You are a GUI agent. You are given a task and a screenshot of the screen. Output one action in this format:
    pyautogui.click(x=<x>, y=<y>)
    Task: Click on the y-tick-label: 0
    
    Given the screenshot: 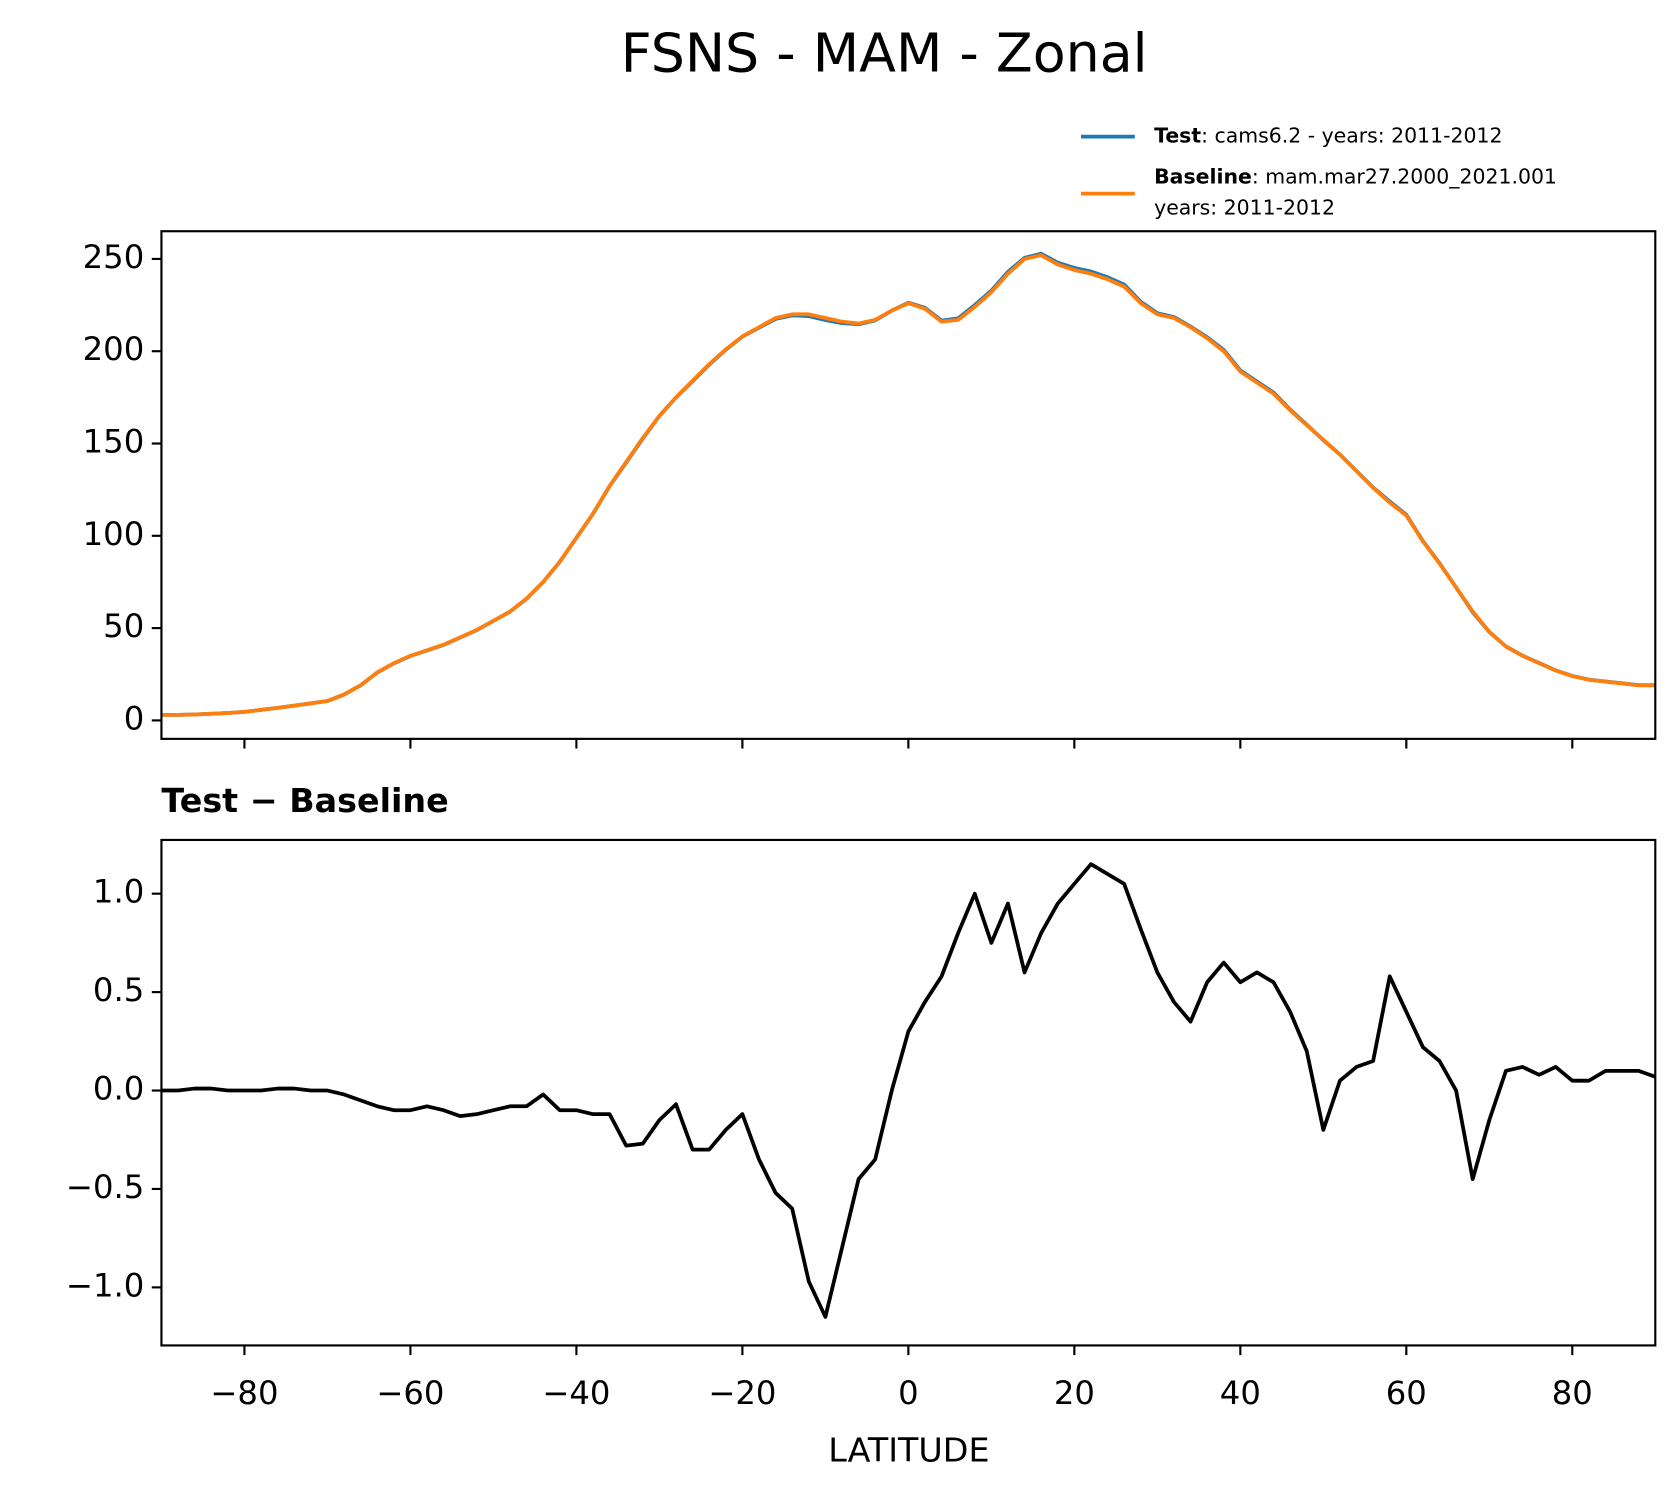 What is the action you would take?
    pyautogui.click(x=134, y=718)
    